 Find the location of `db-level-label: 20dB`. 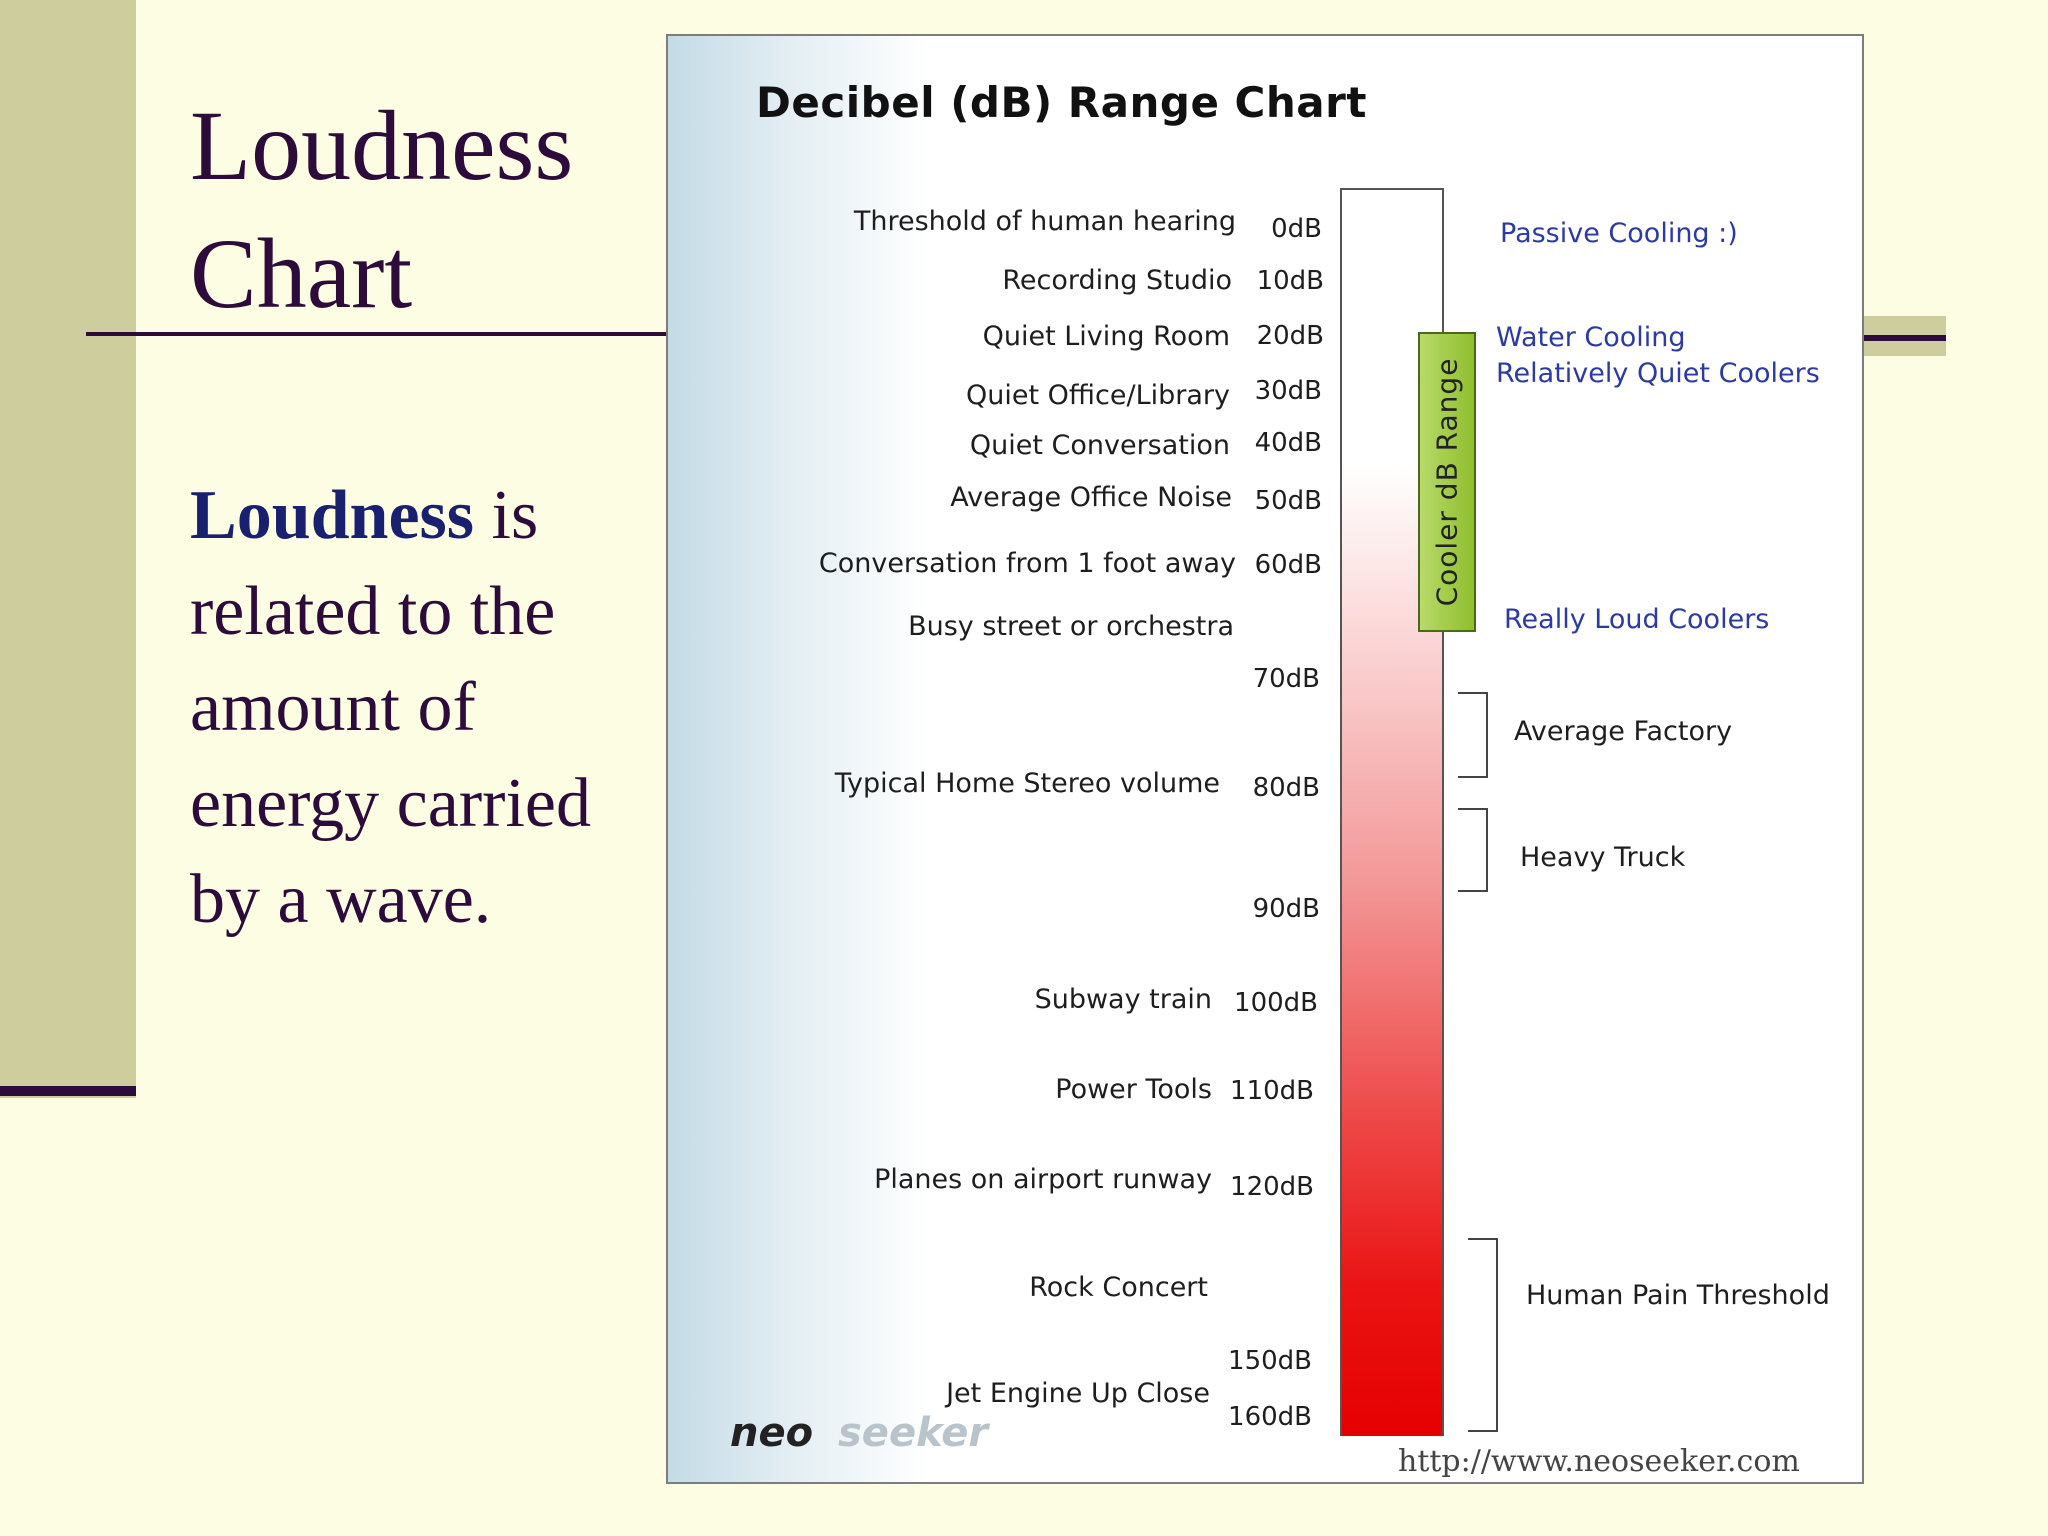

db-level-label: 20dB is located at coordinates (1290, 336).